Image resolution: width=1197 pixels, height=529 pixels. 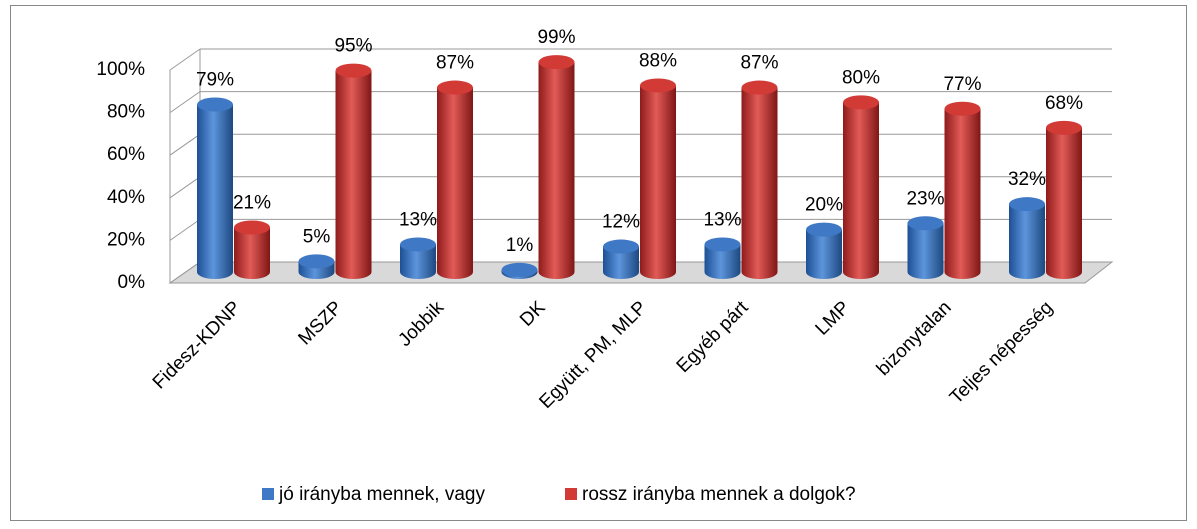 I want to click on legend-label: jó irányba mennek, vagy, so click(x=381, y=494).